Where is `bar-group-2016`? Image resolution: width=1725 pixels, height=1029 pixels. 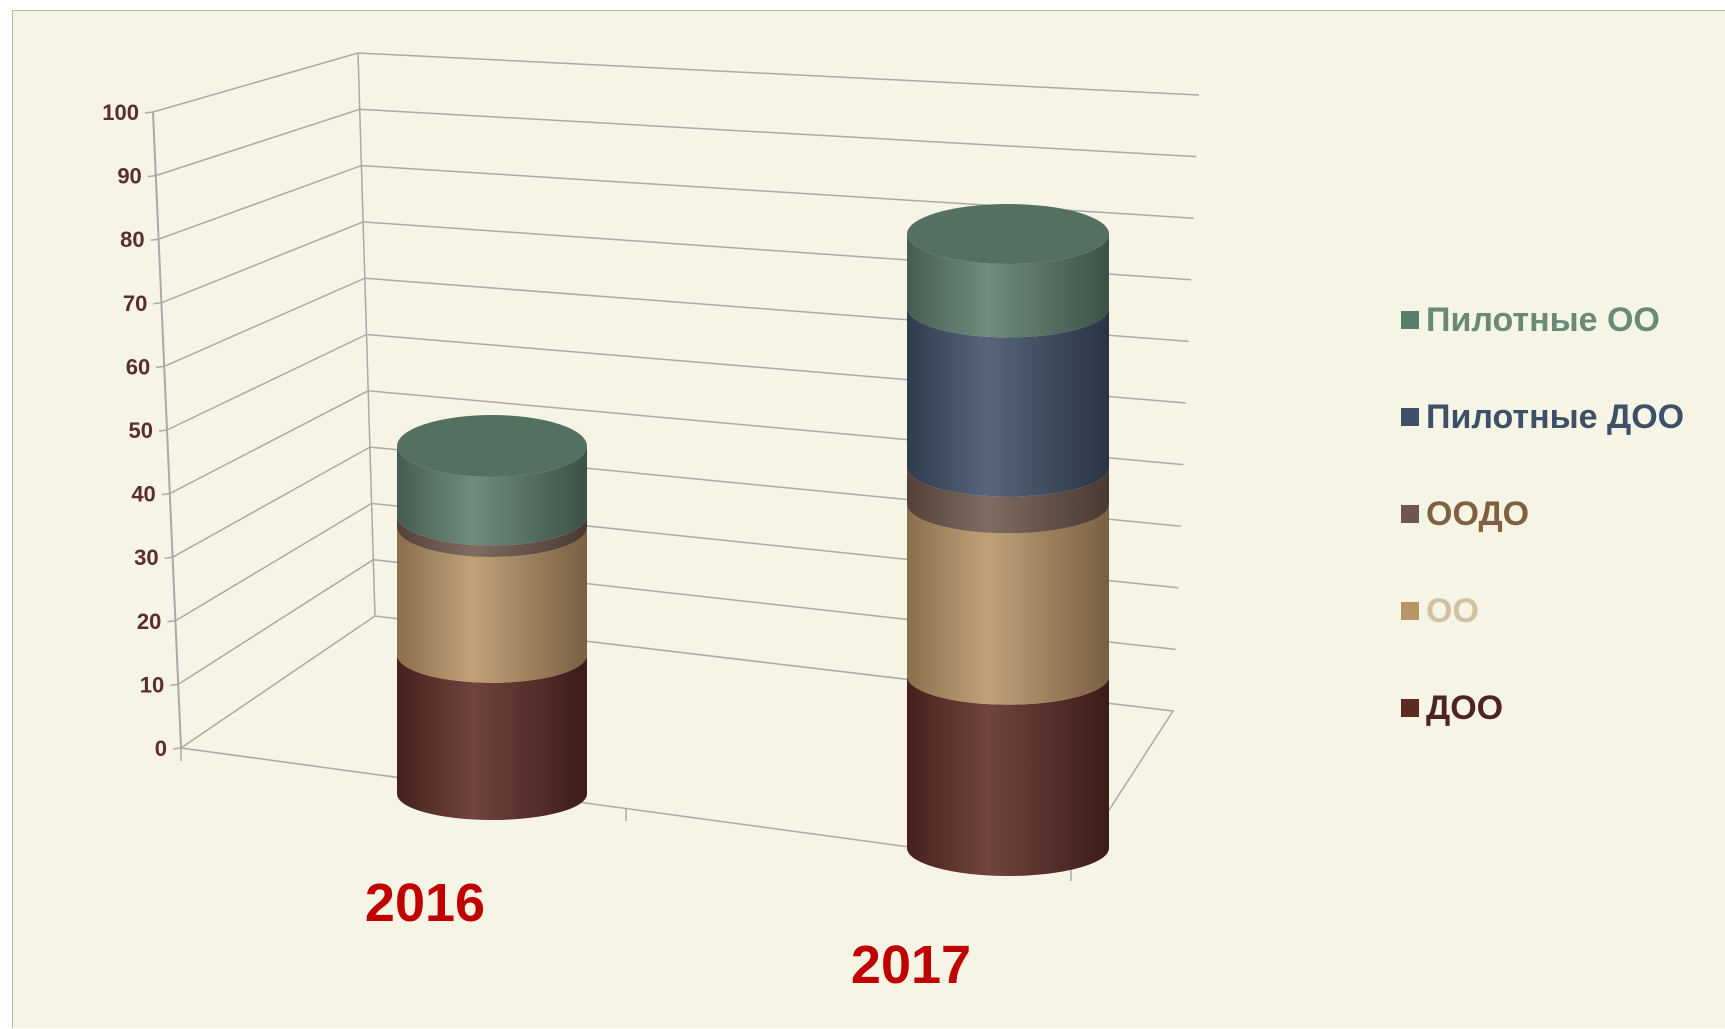 bar-group-2016 is located at coordinates (492, 617).